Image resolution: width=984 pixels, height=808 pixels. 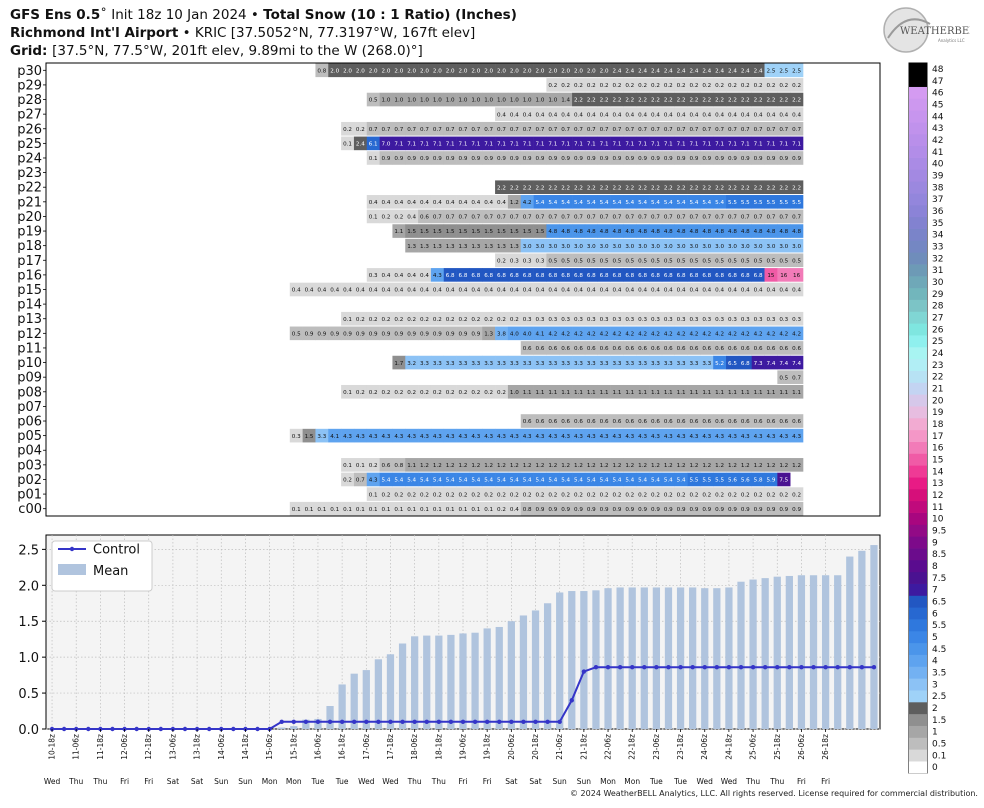 What do you see at coordinates (935, 733) in the screenshot?
I see `colorbar-tick-label: 1` at bounding box center [935, 733].